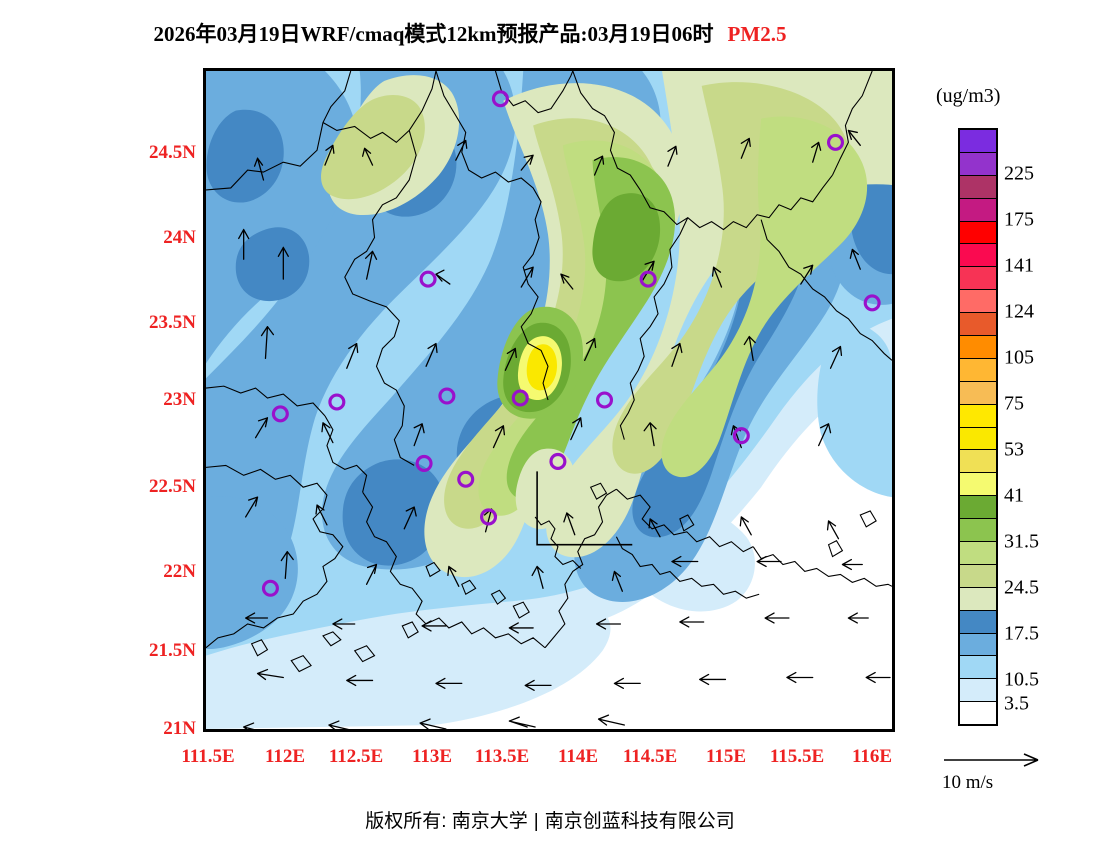 The height and width of the screenshot is (850, 1100). I want to click on ytick-label: 24N, so click(179, 237).